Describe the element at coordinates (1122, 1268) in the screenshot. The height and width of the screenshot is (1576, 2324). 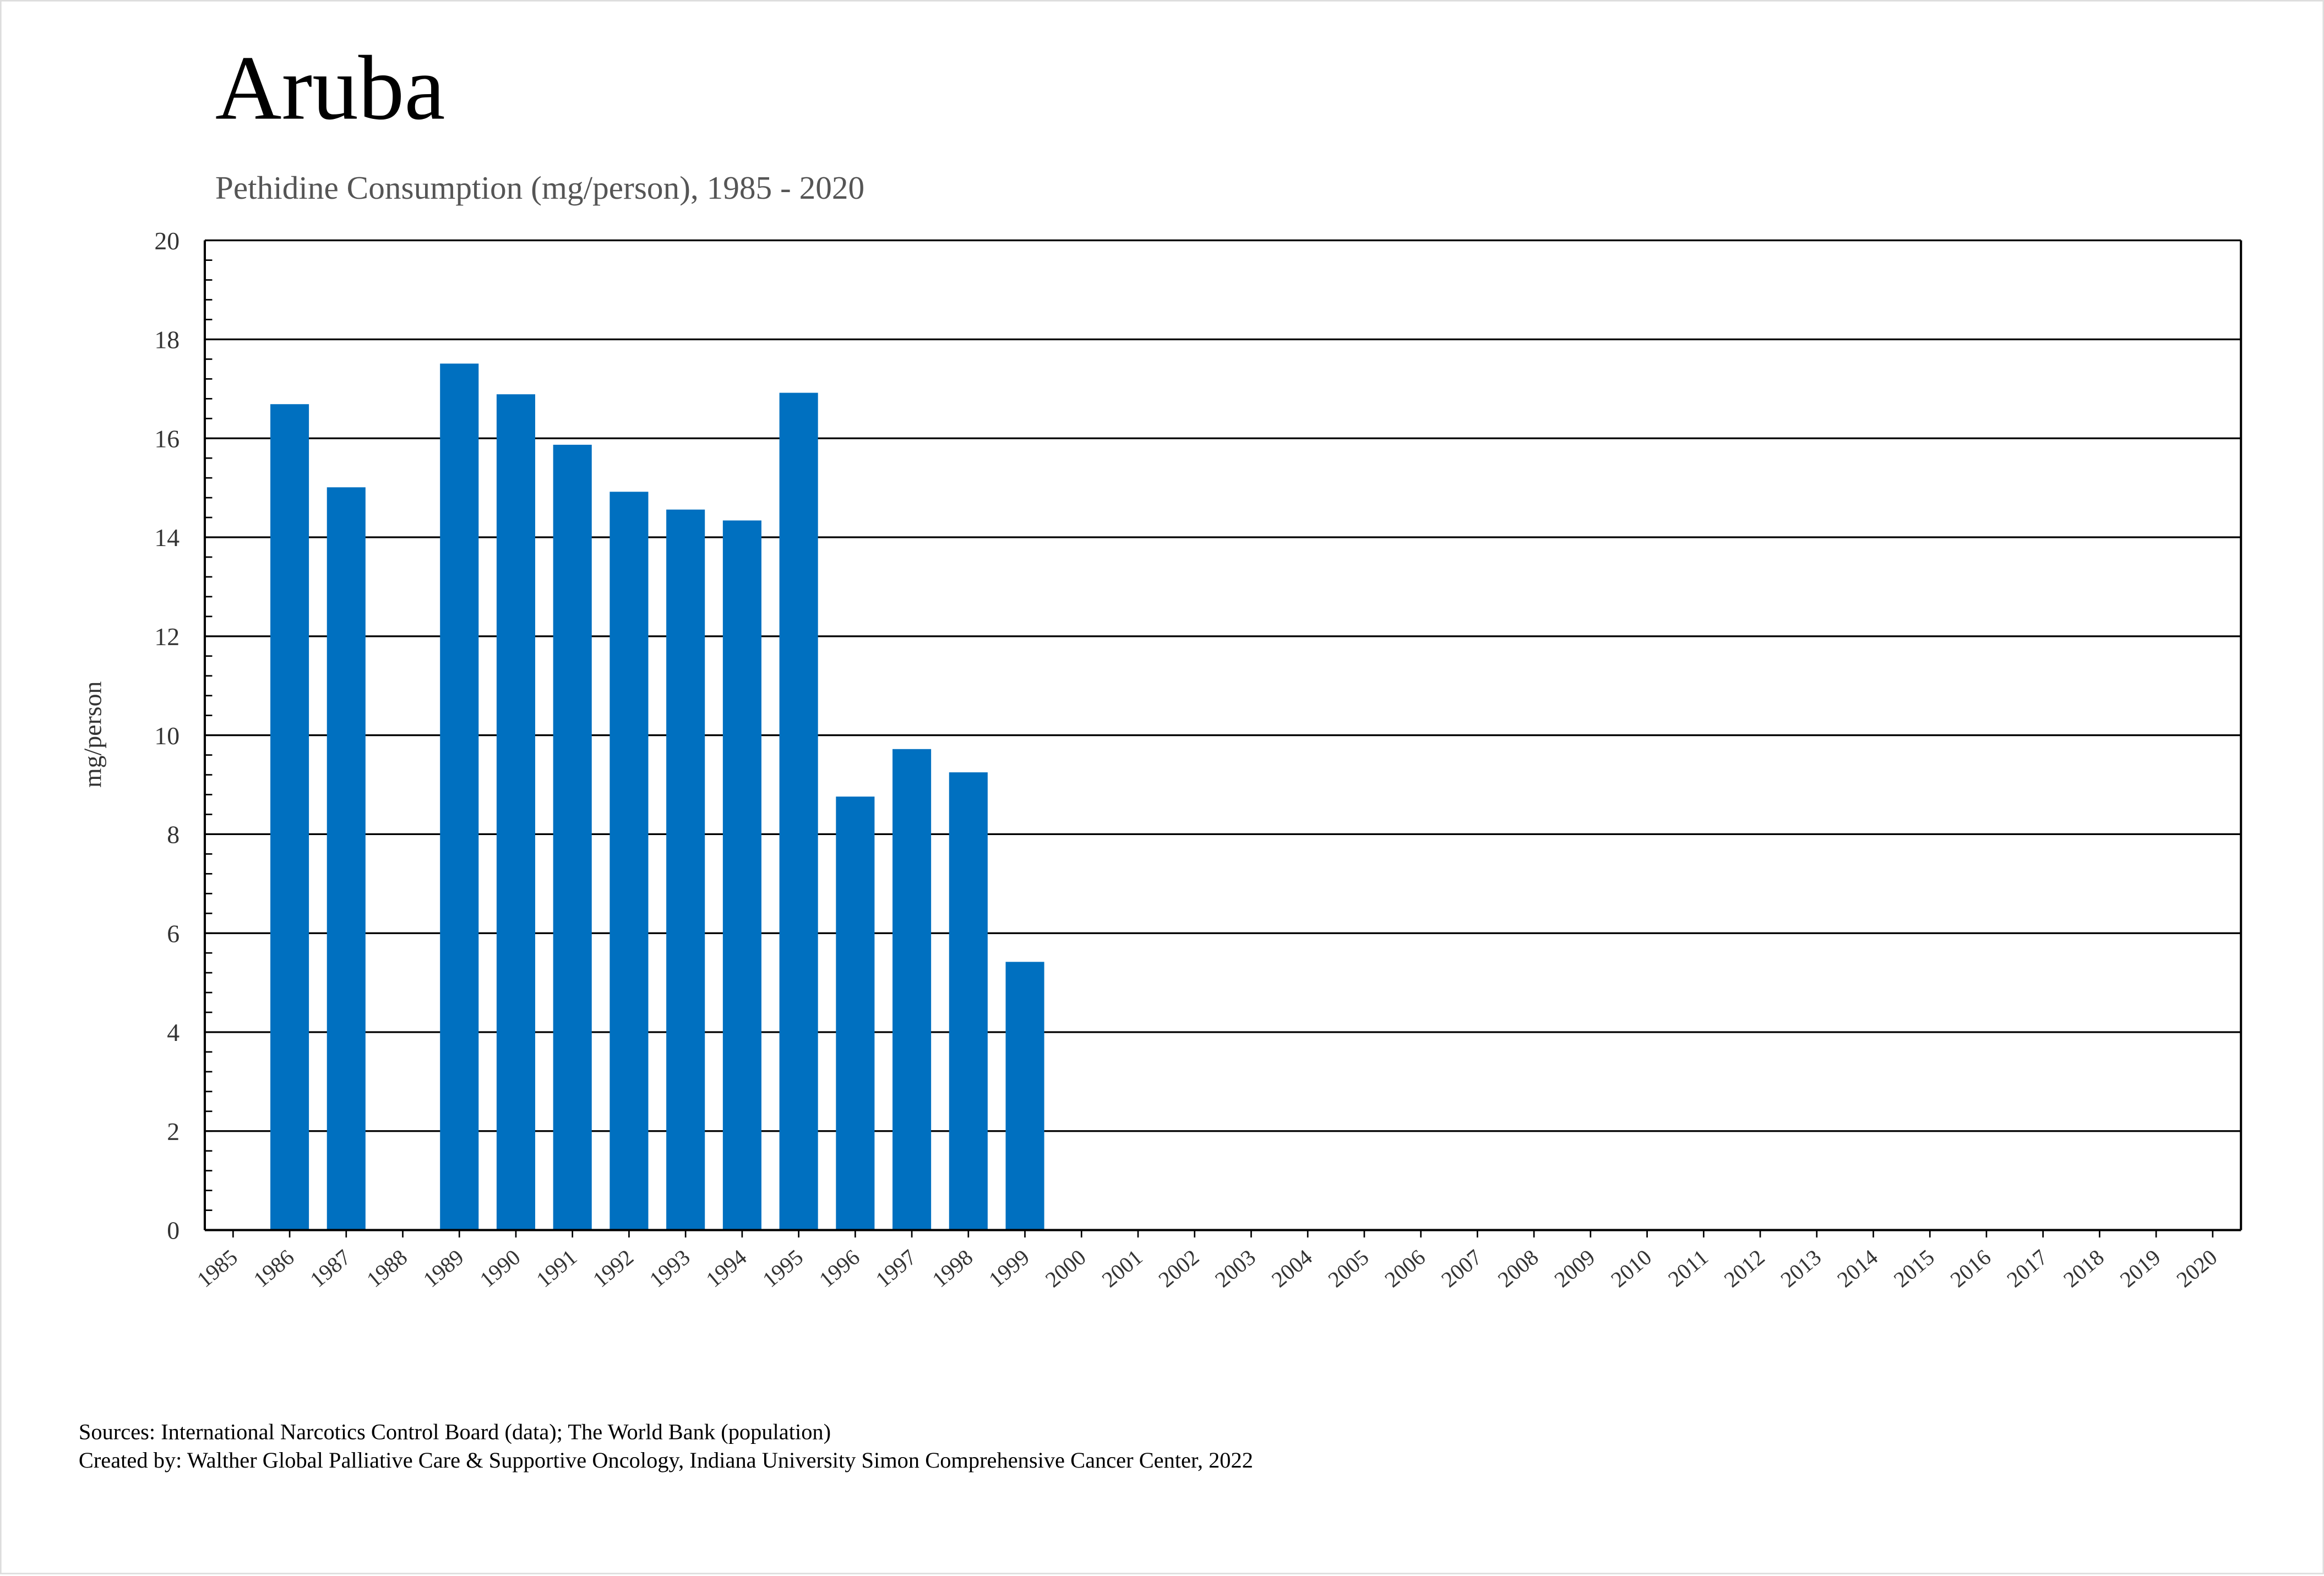
I see `x-tick-label: 2001` at that location.